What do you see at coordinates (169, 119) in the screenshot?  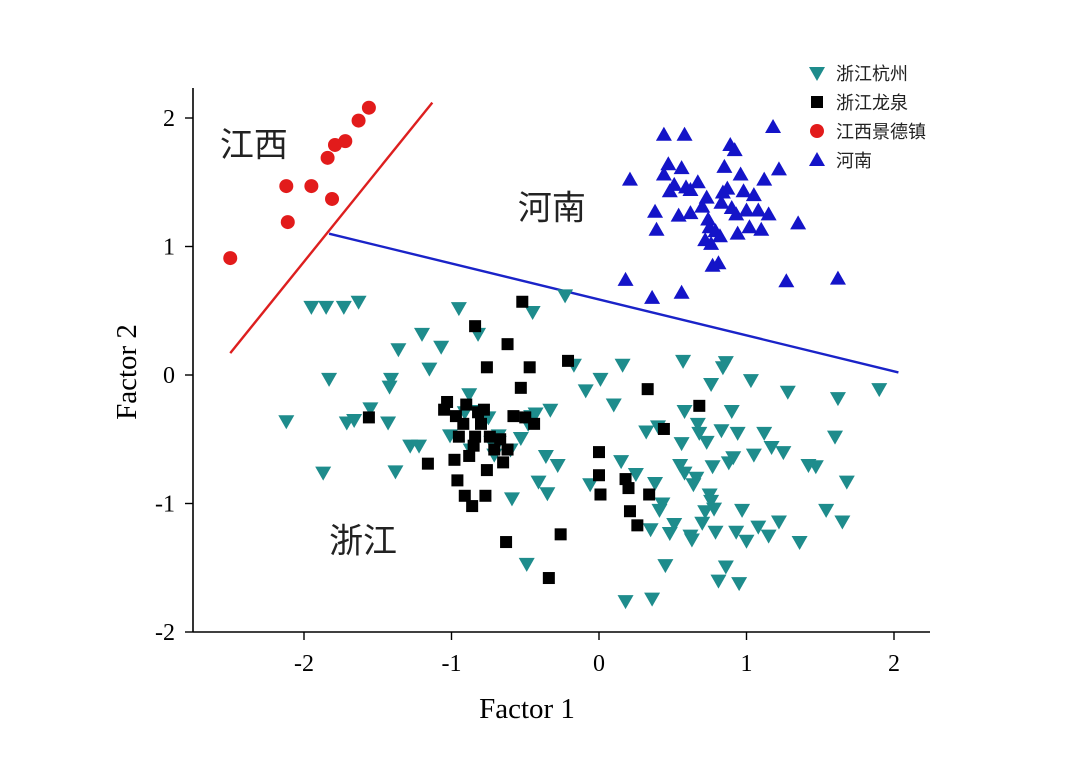 I see `y-tick-label: 2` at bounding box center [169, 119].